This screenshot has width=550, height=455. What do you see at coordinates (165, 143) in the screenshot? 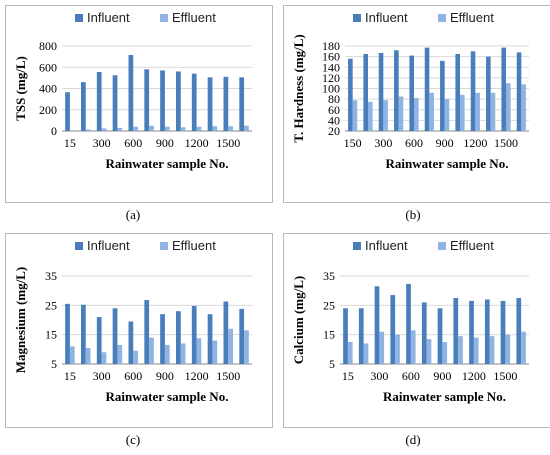
I see `panel-a-xtick-3: 900` at bounding box center [165, 143].